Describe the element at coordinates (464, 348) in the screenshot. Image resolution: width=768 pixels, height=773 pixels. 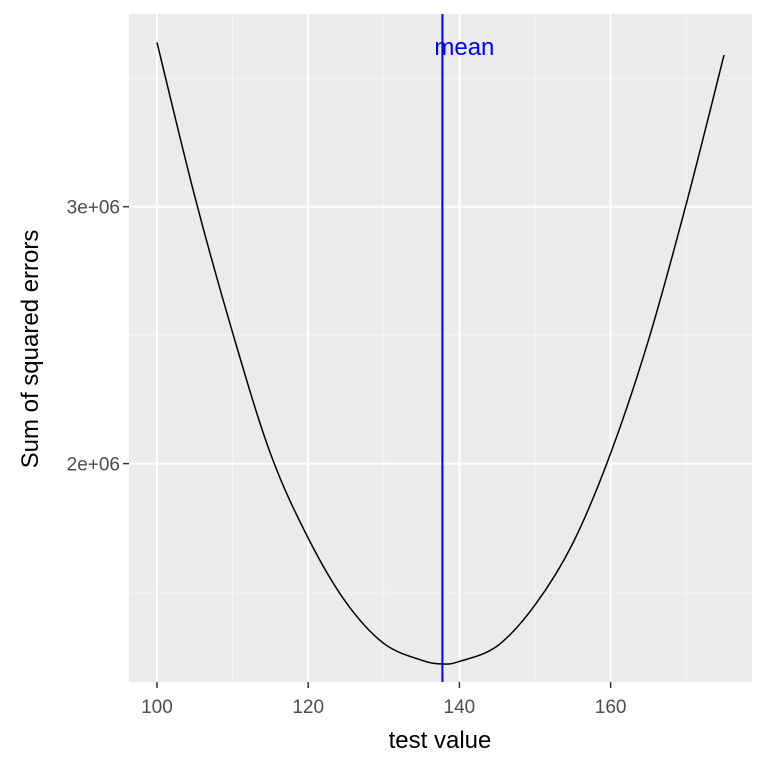
I see `reference-lines: mean` at that location.